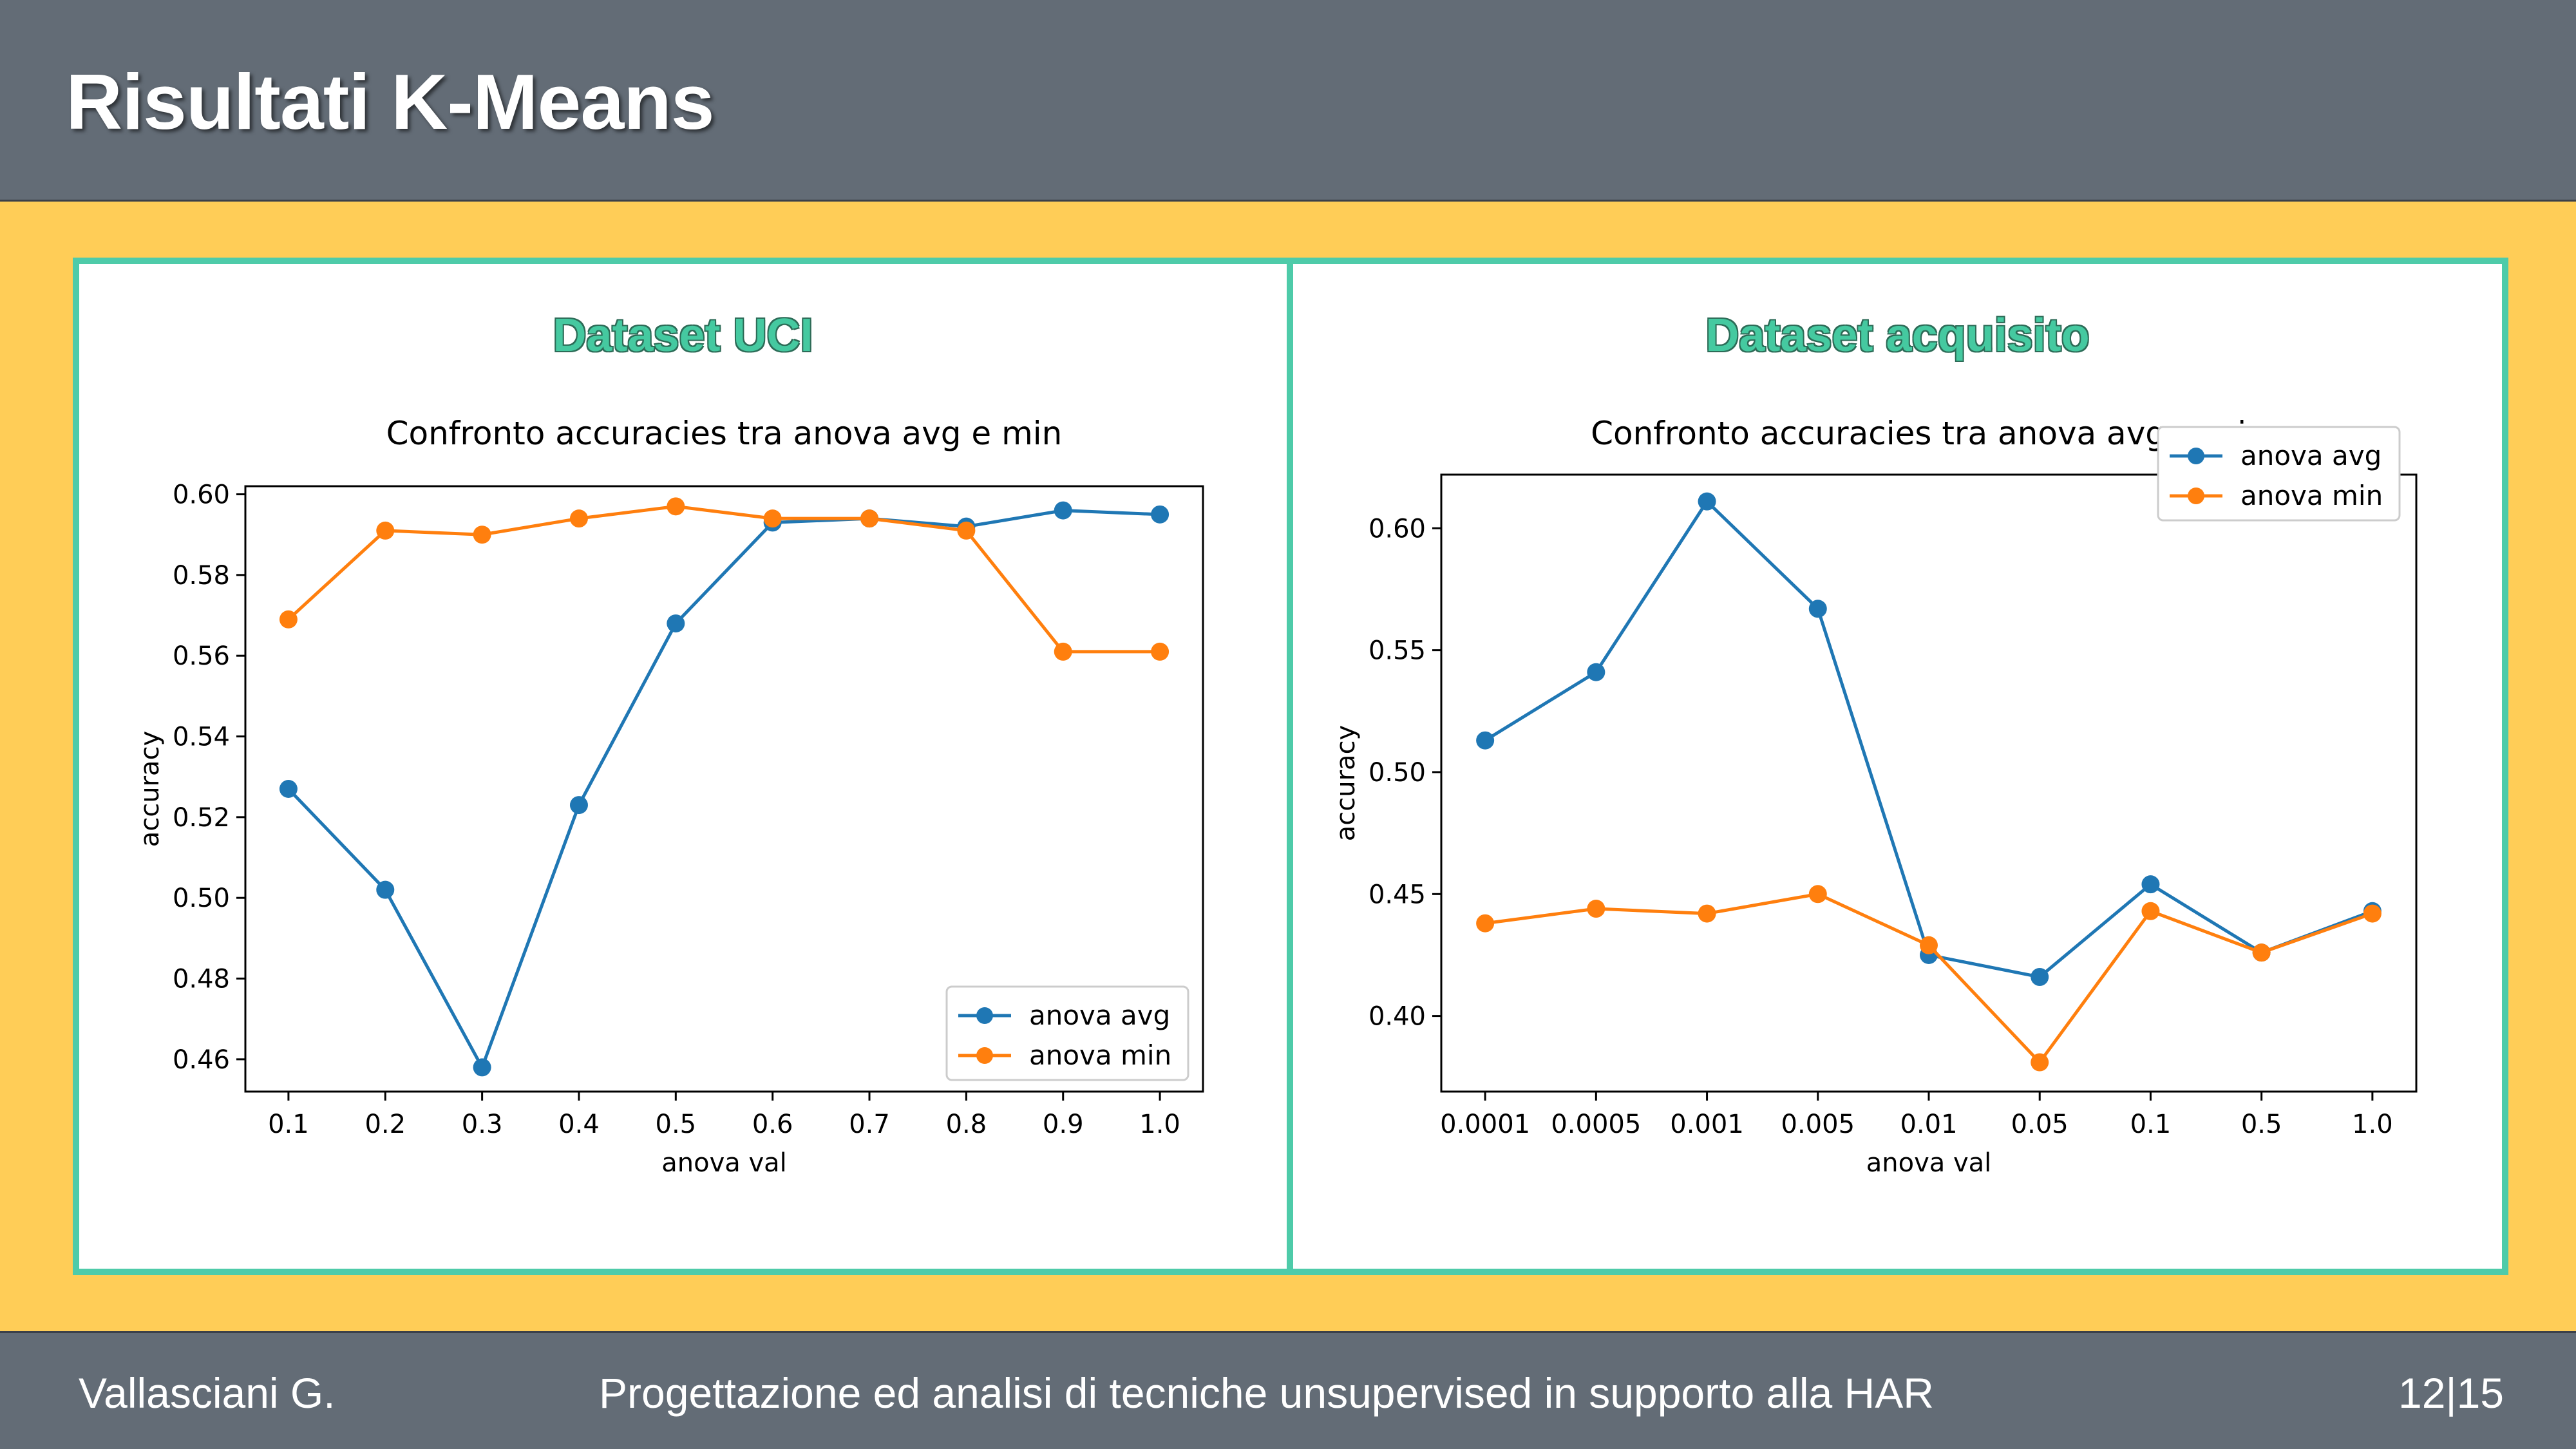 Image resolution: width=2576 pixels, height=1449 pixels. I want to click on x-tick-label: 0.8, so click(967, 1125).